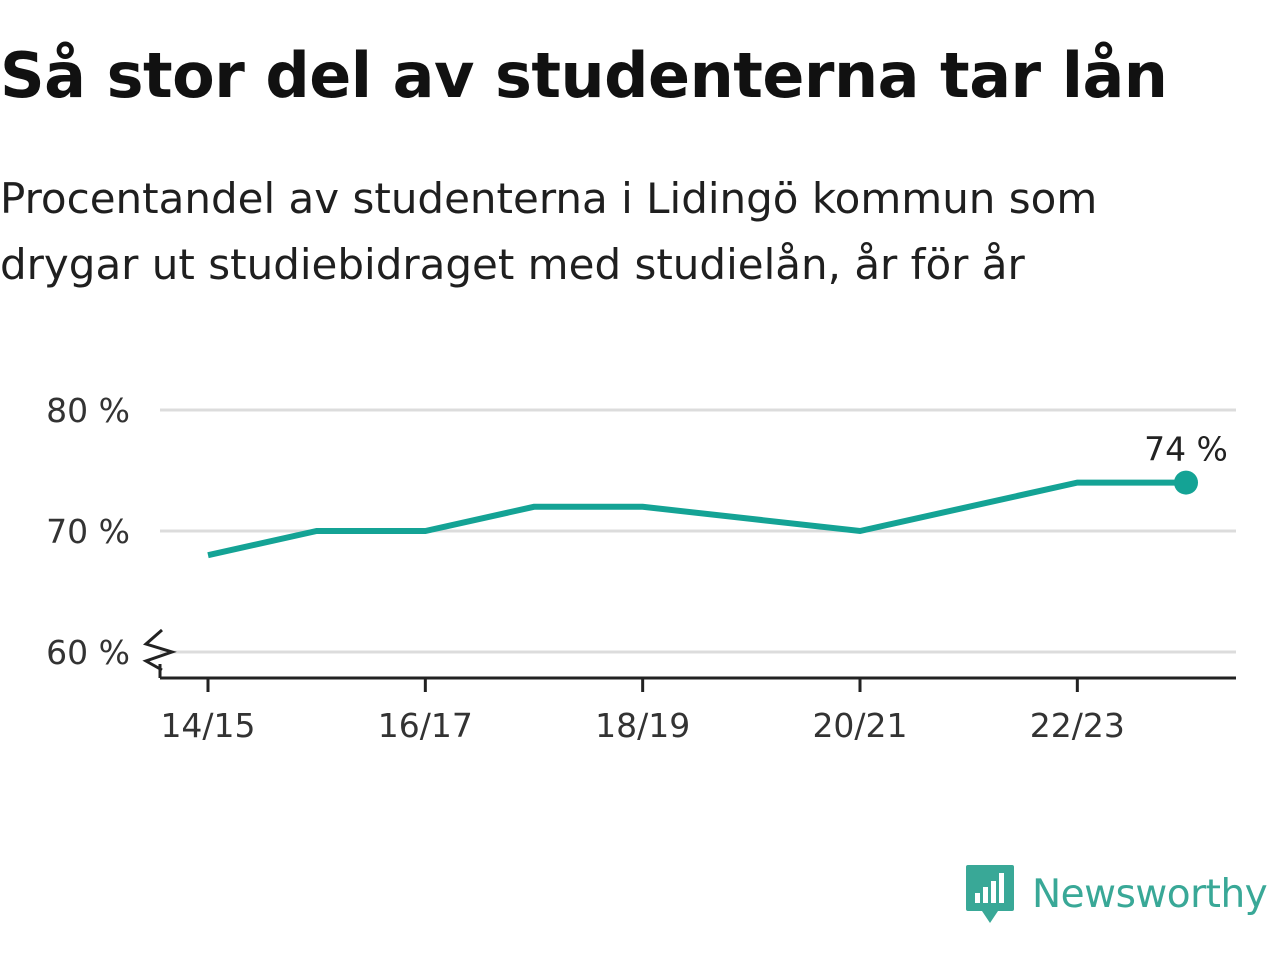 The width and height of the screenshot is (1280, 960). I want to click on series: 74 %, so click(717, 494).